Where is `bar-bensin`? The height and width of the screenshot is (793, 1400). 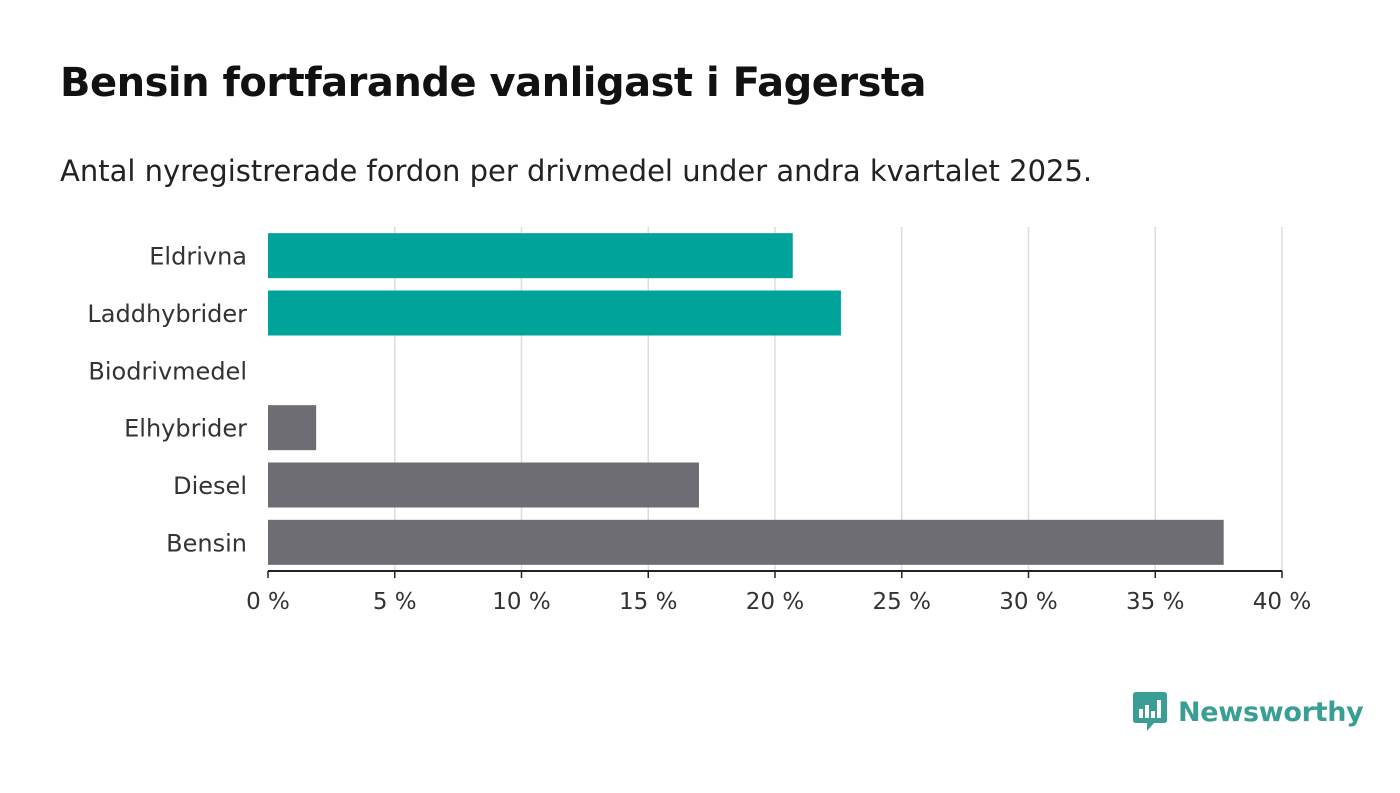
bar-bensin is located at coordinates (746, 542).